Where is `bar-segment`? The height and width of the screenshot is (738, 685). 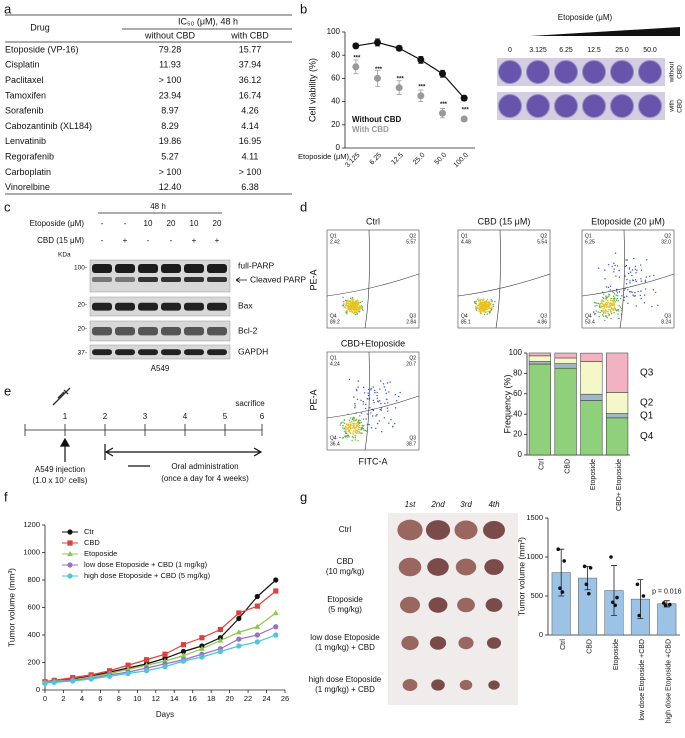 bar-segment is located at coordinates (565, 366).